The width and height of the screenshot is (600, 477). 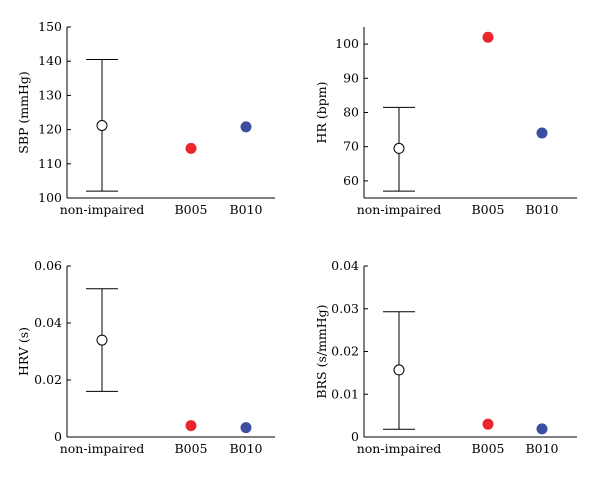 I want to click on y-axis-label: BRS (s/mmHg), so click(x=321, y=351).